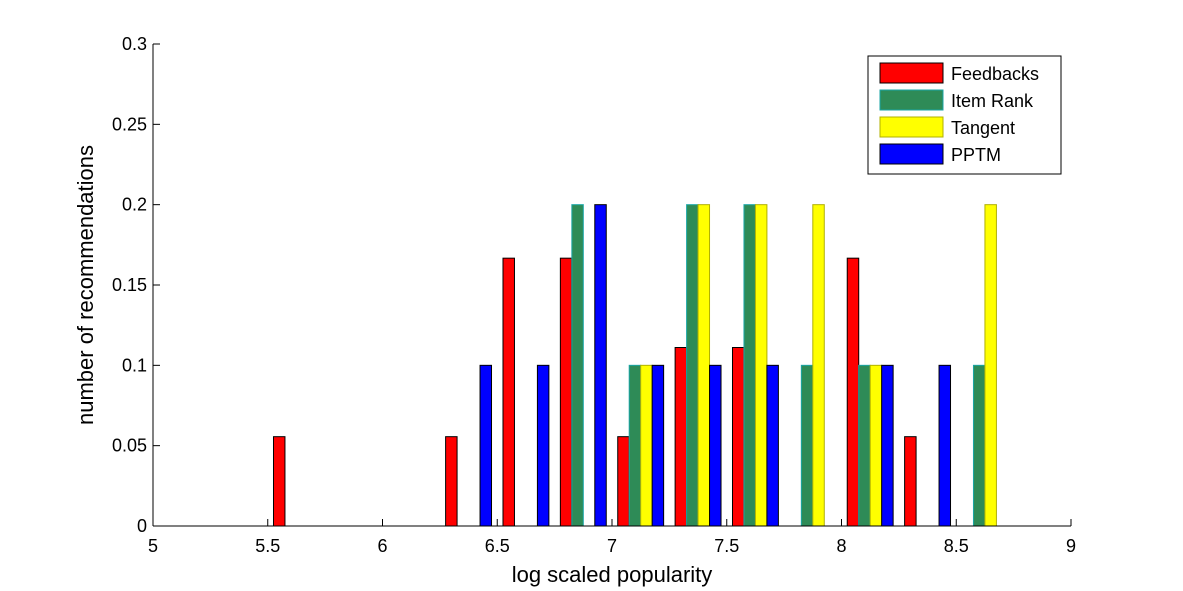 This screenshot has width=1183, height=591. I want to click on y-ticks: 0 0.05 0.1 0.15 0.2 0.25 0.3, so click(136, 285).